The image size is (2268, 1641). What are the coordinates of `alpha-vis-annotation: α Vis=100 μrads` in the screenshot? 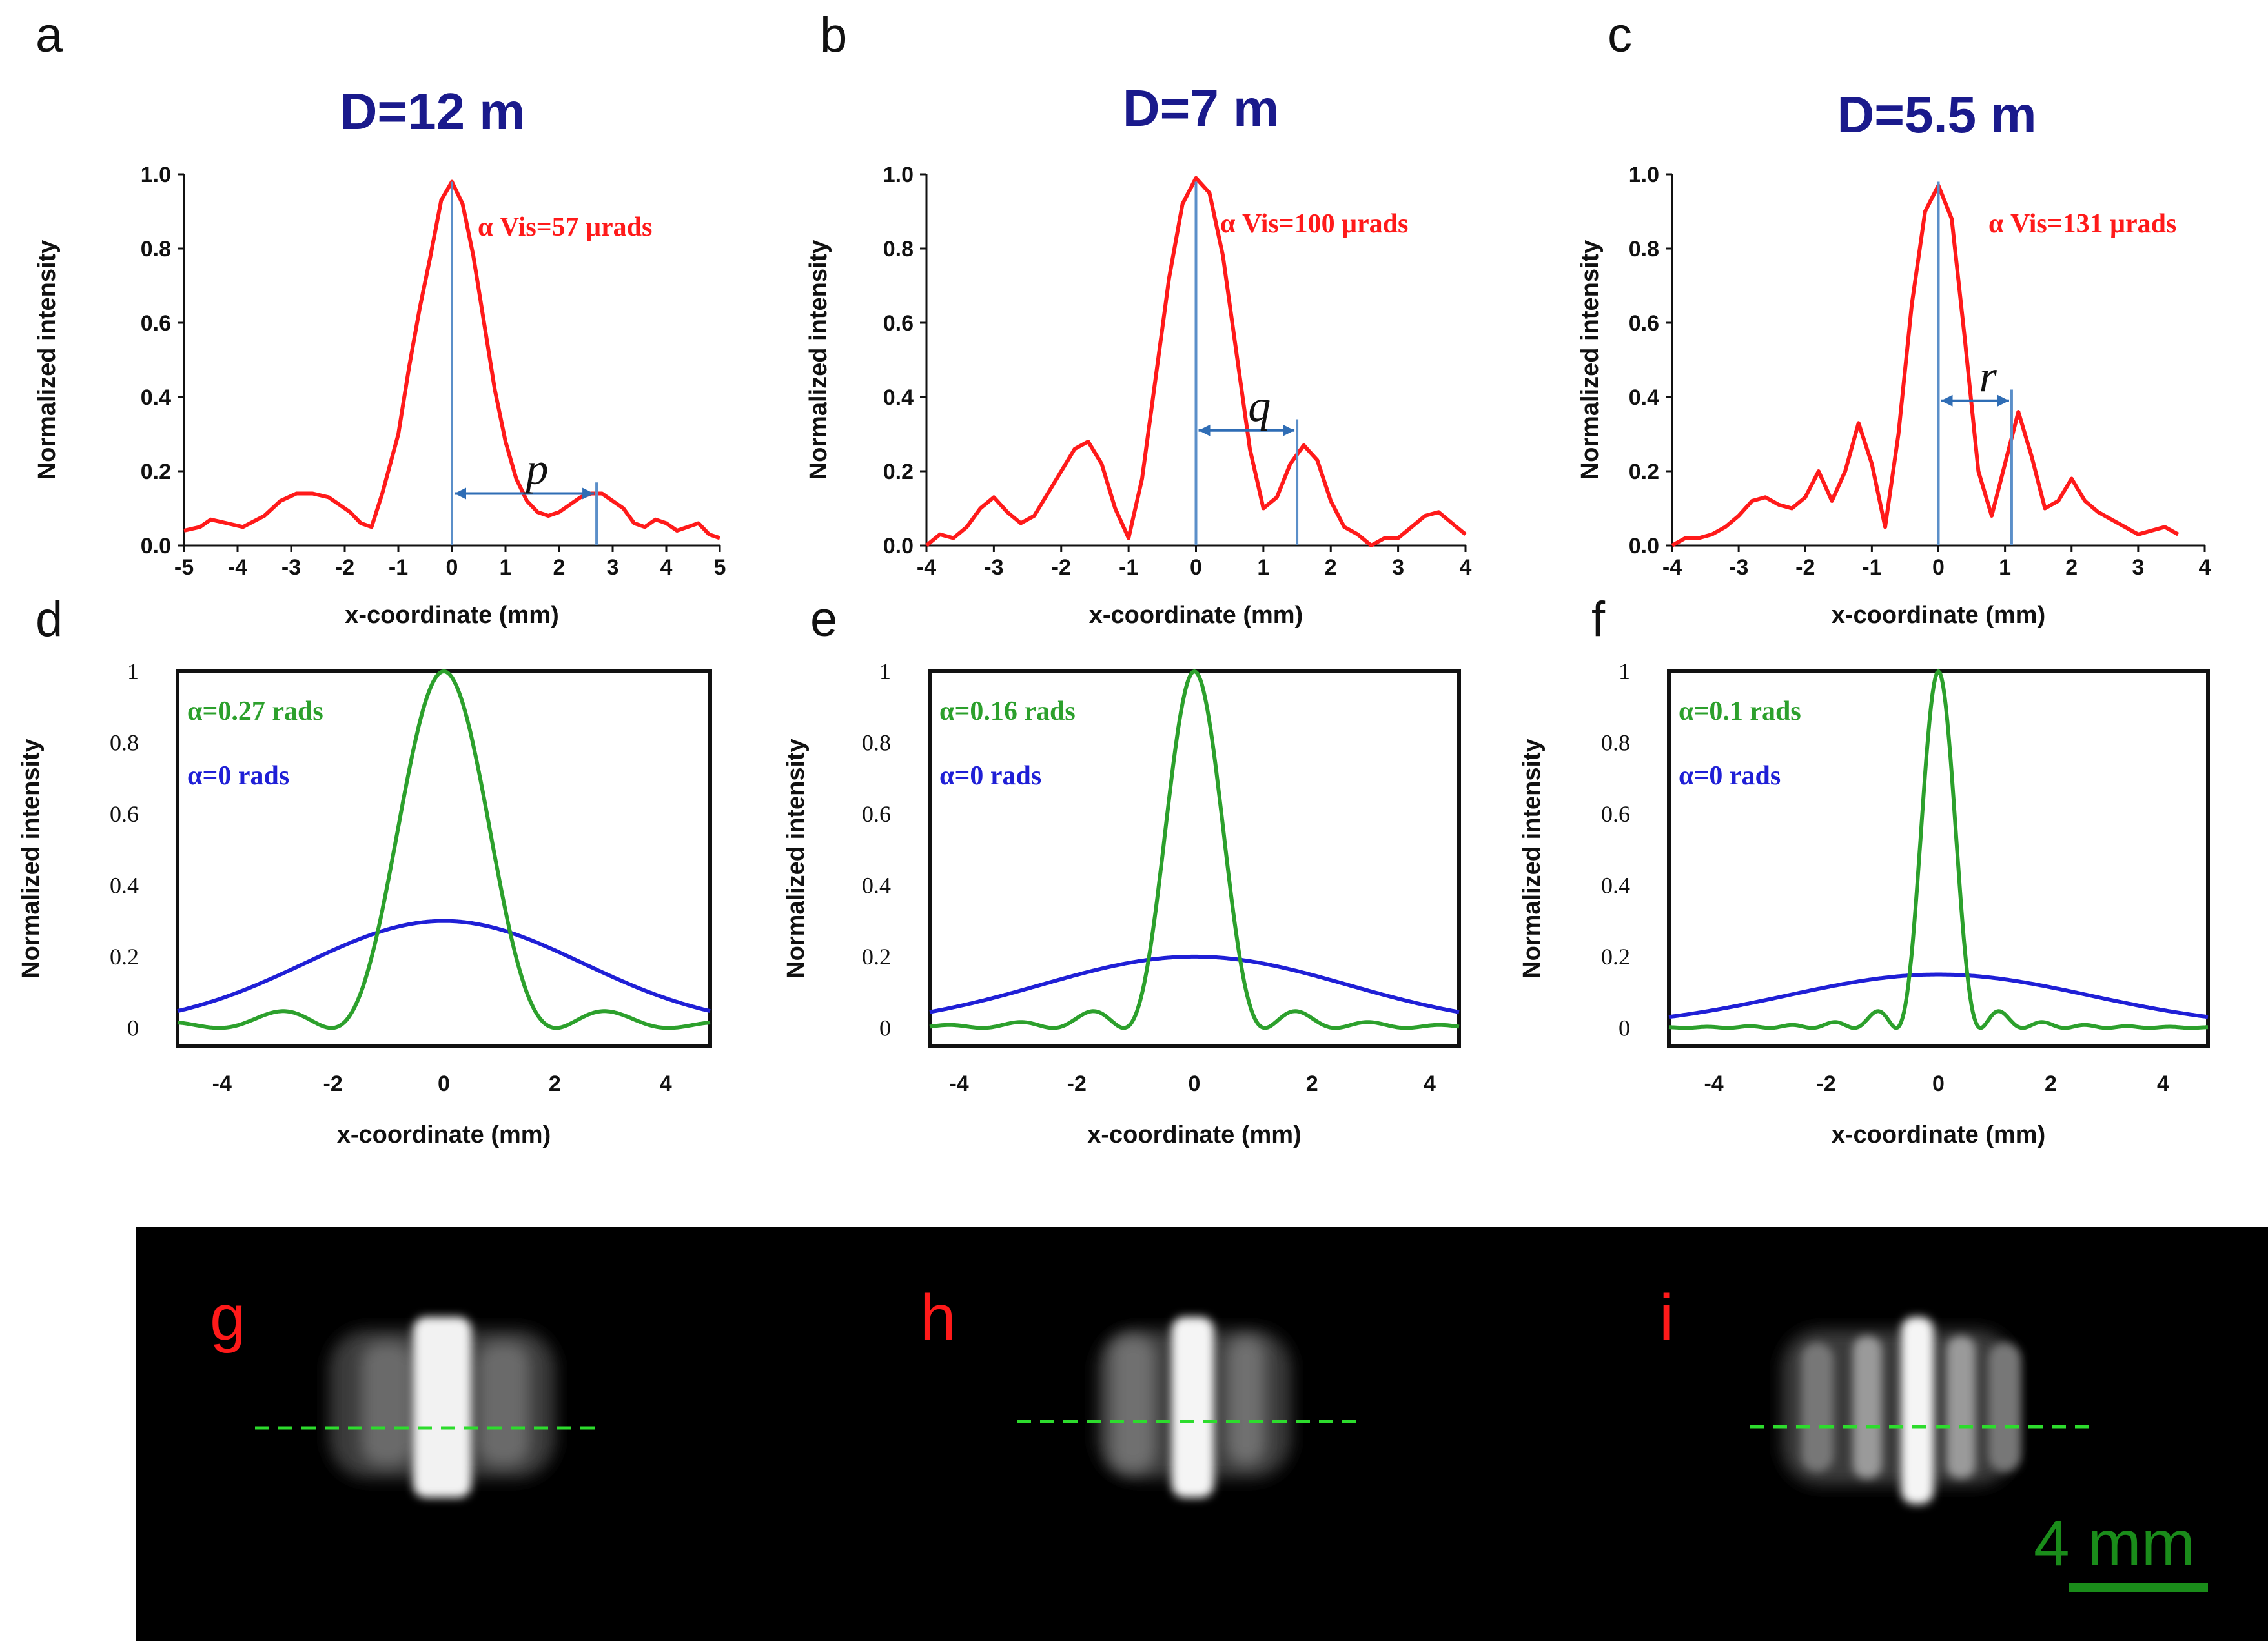 It's located at (1314, 224).